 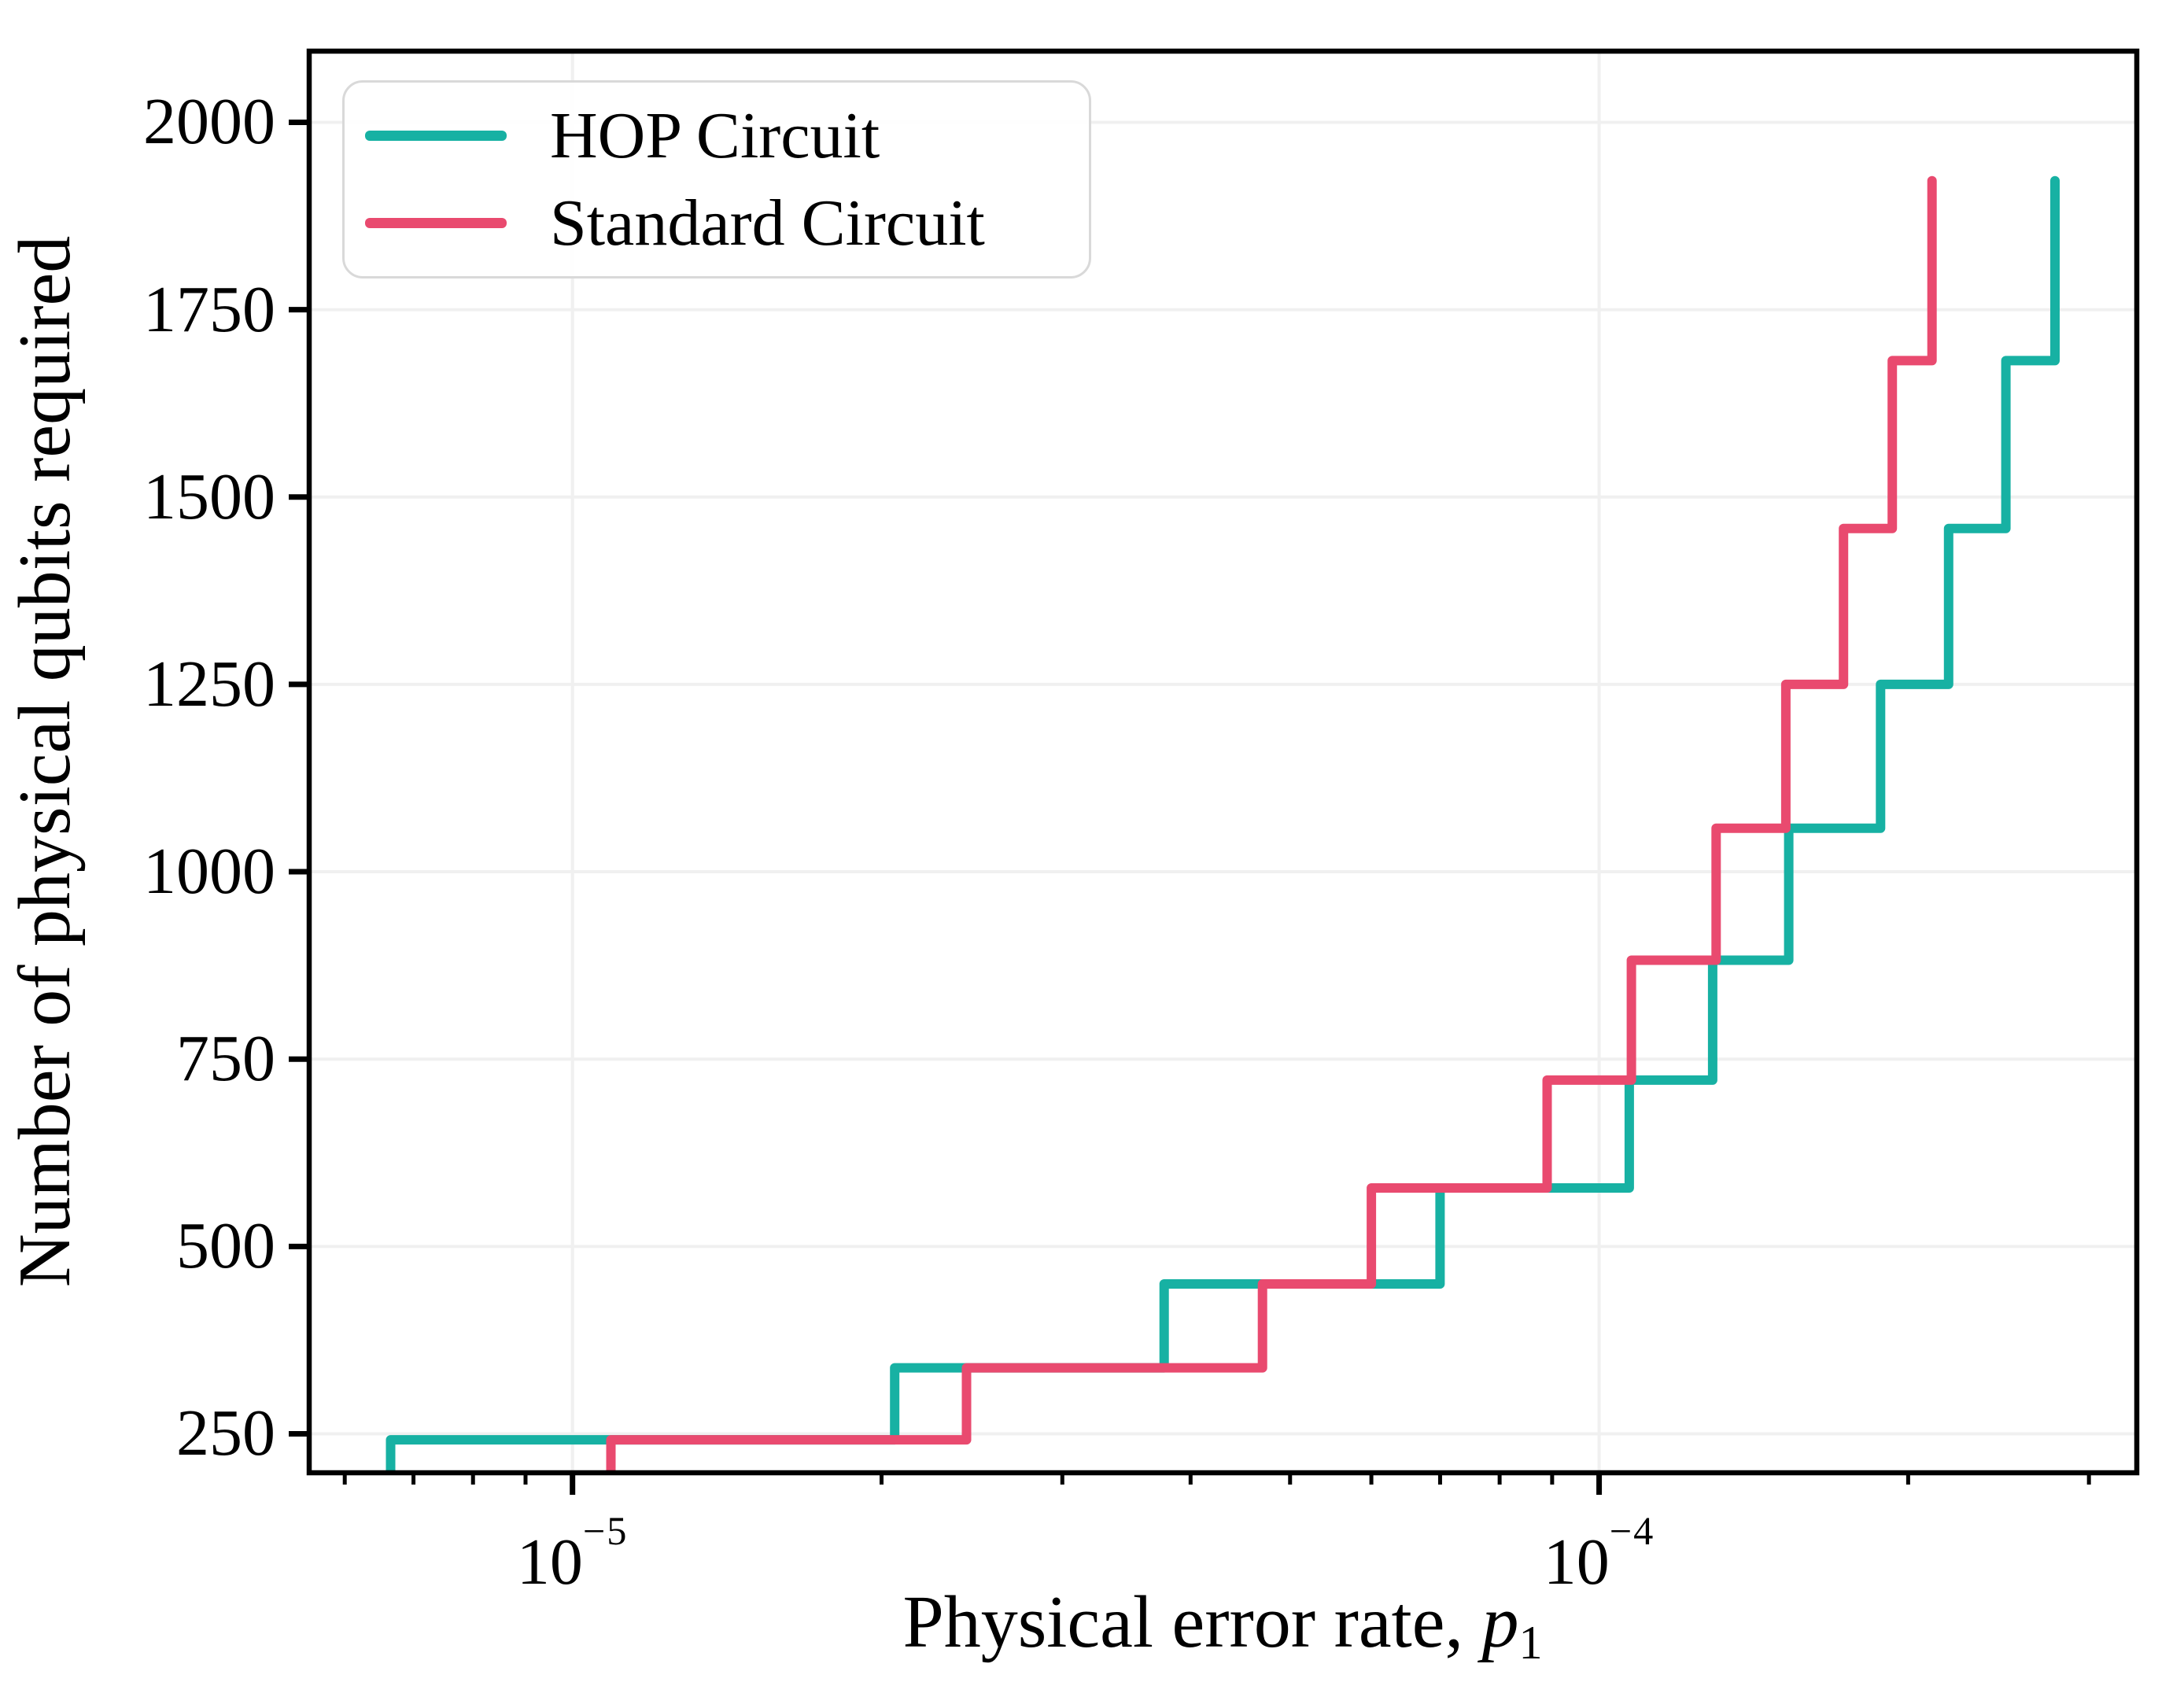 What do you see at coordinates (1530, 1643) in the screenshot?
I see `x-axis-title-subscript: 1` at bounding box center [1530, 1643].